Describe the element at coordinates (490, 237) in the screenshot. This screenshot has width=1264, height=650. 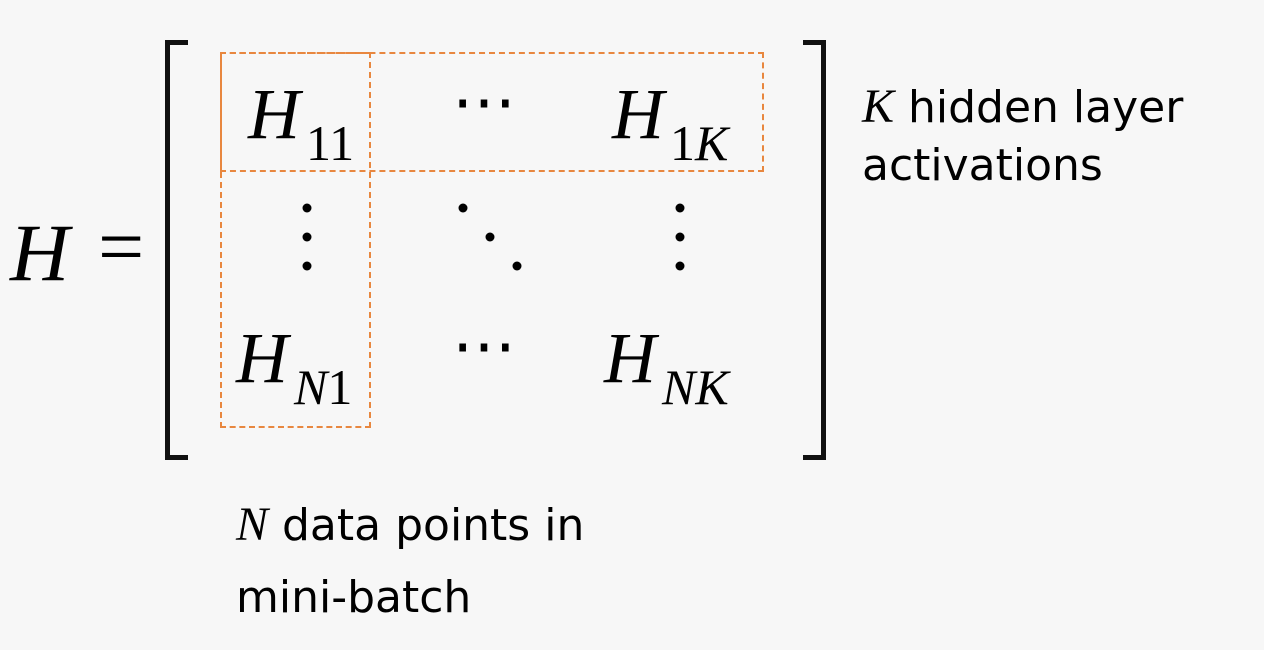
I see `diagonal-dots` at that location.